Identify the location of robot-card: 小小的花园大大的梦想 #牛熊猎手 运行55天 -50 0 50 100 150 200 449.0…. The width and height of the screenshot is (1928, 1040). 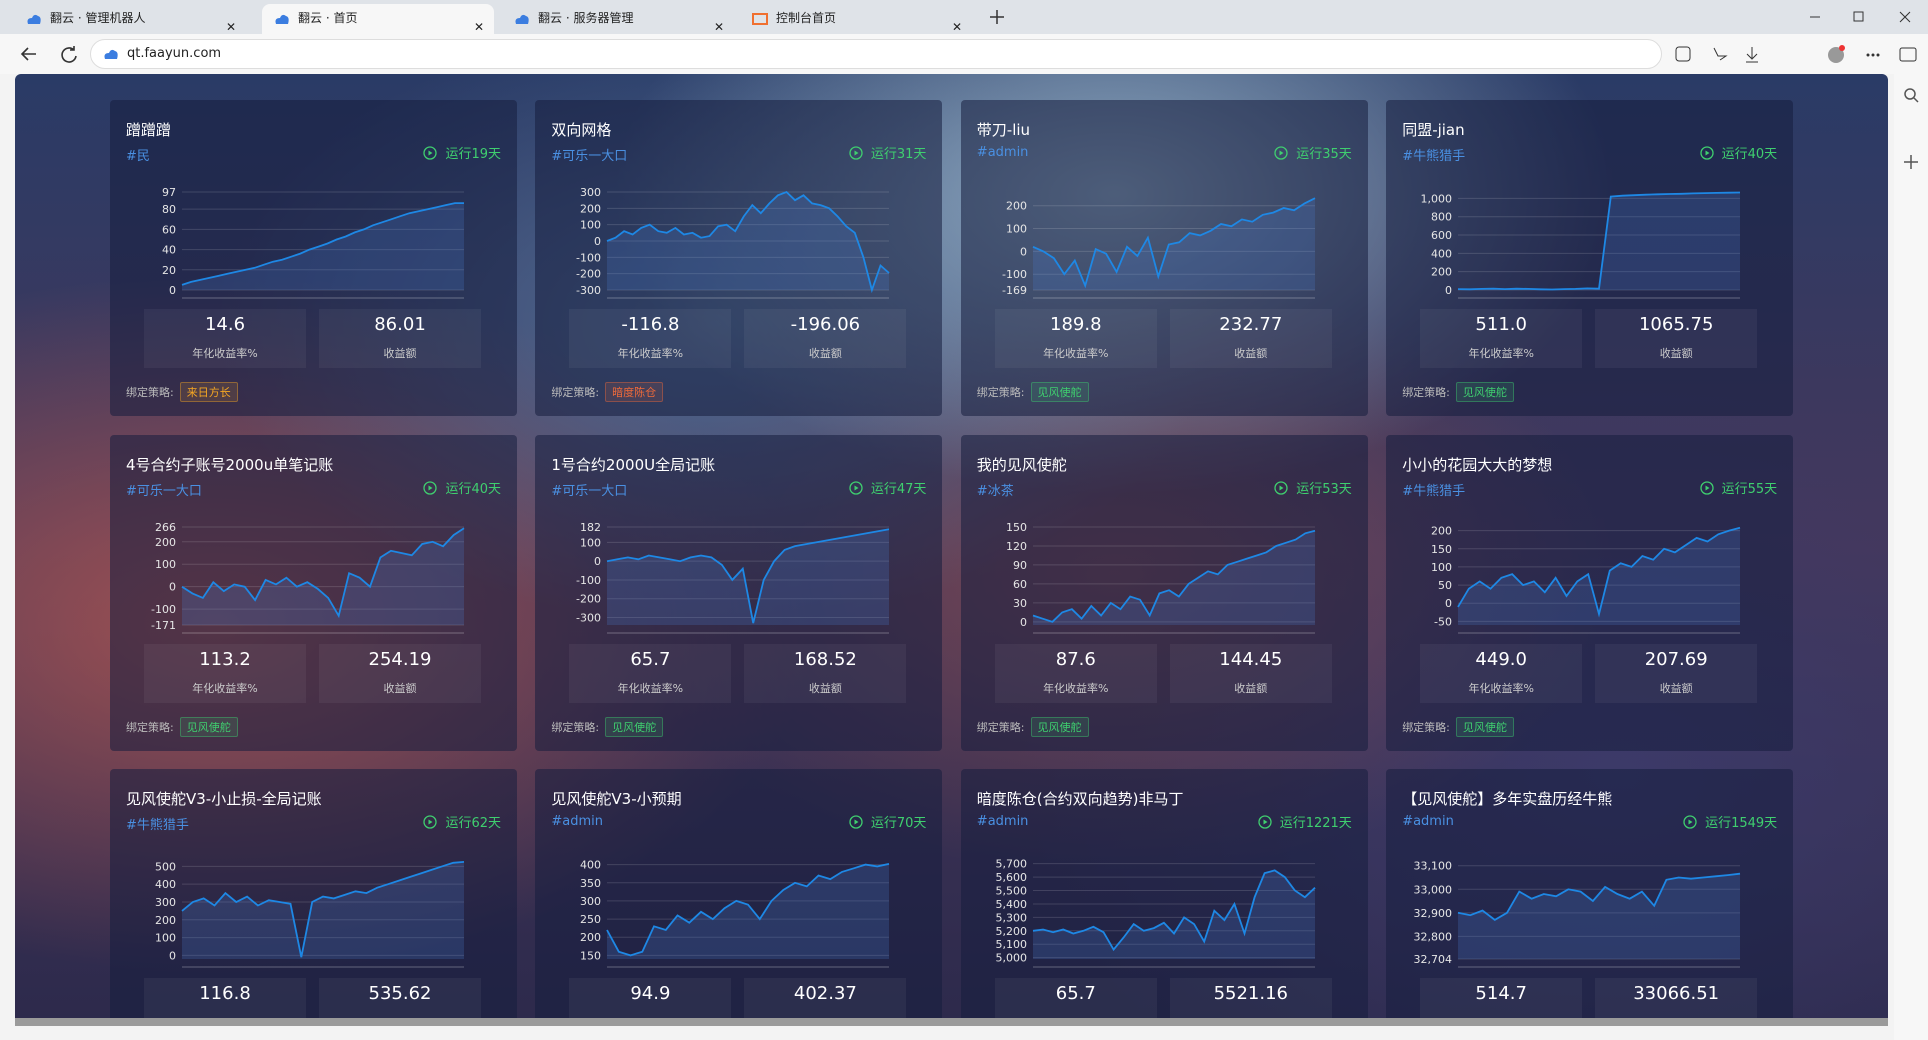
(1590, 592).